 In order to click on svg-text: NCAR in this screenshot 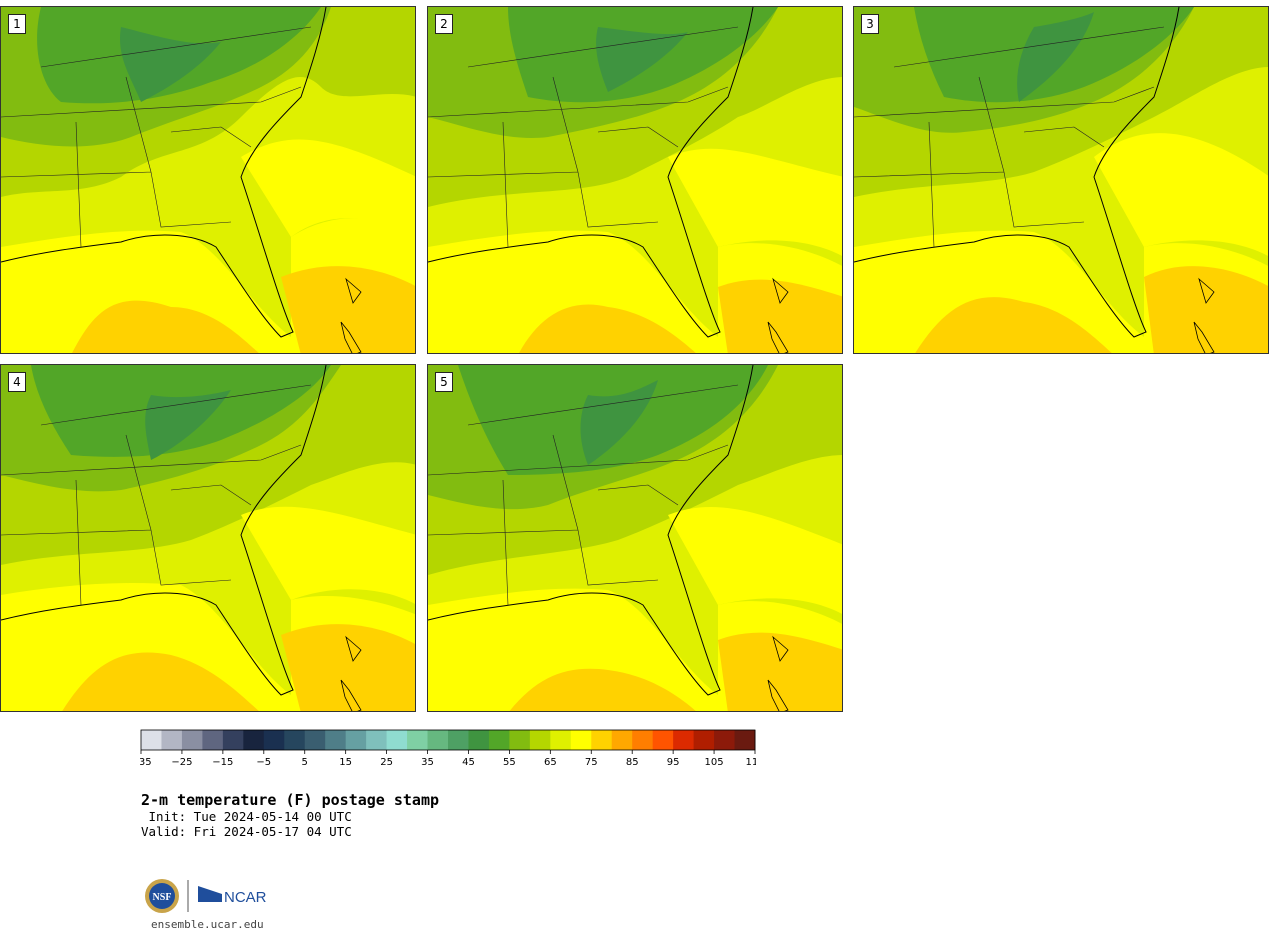, I will do `click(245, 897)`.